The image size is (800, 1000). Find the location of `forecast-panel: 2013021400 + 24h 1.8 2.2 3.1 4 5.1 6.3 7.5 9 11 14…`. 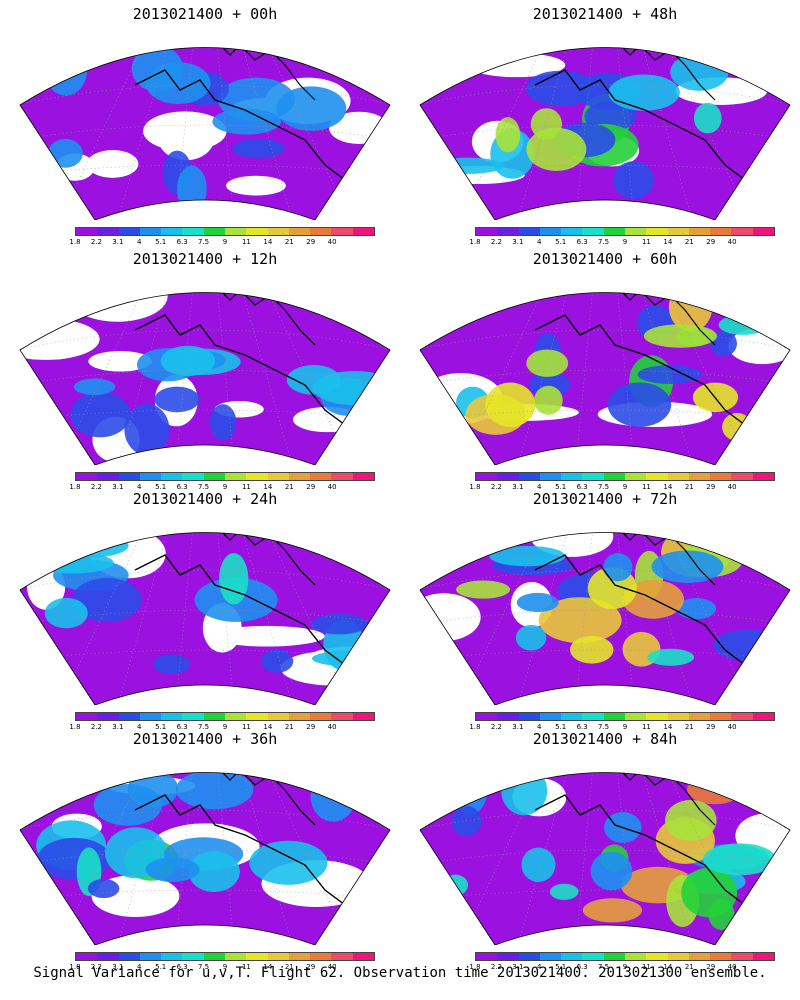

forecast-panel: 2013021400 + 24h 1.8 2.2 3.1 4 5.1 6.3 7.5 9 11 14… is located at coordinates (205, 610).